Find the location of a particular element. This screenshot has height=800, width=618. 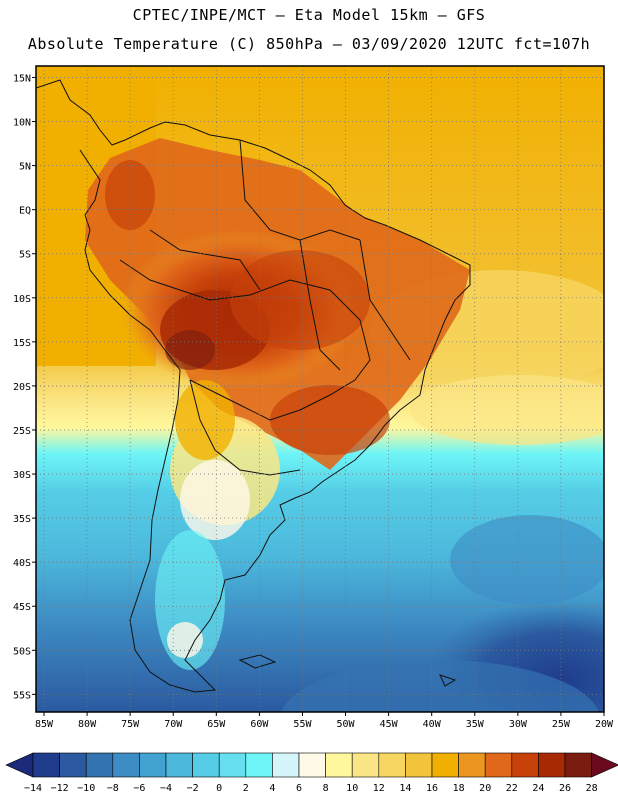

lat-label: 35S is located at coordinates (22, 519).